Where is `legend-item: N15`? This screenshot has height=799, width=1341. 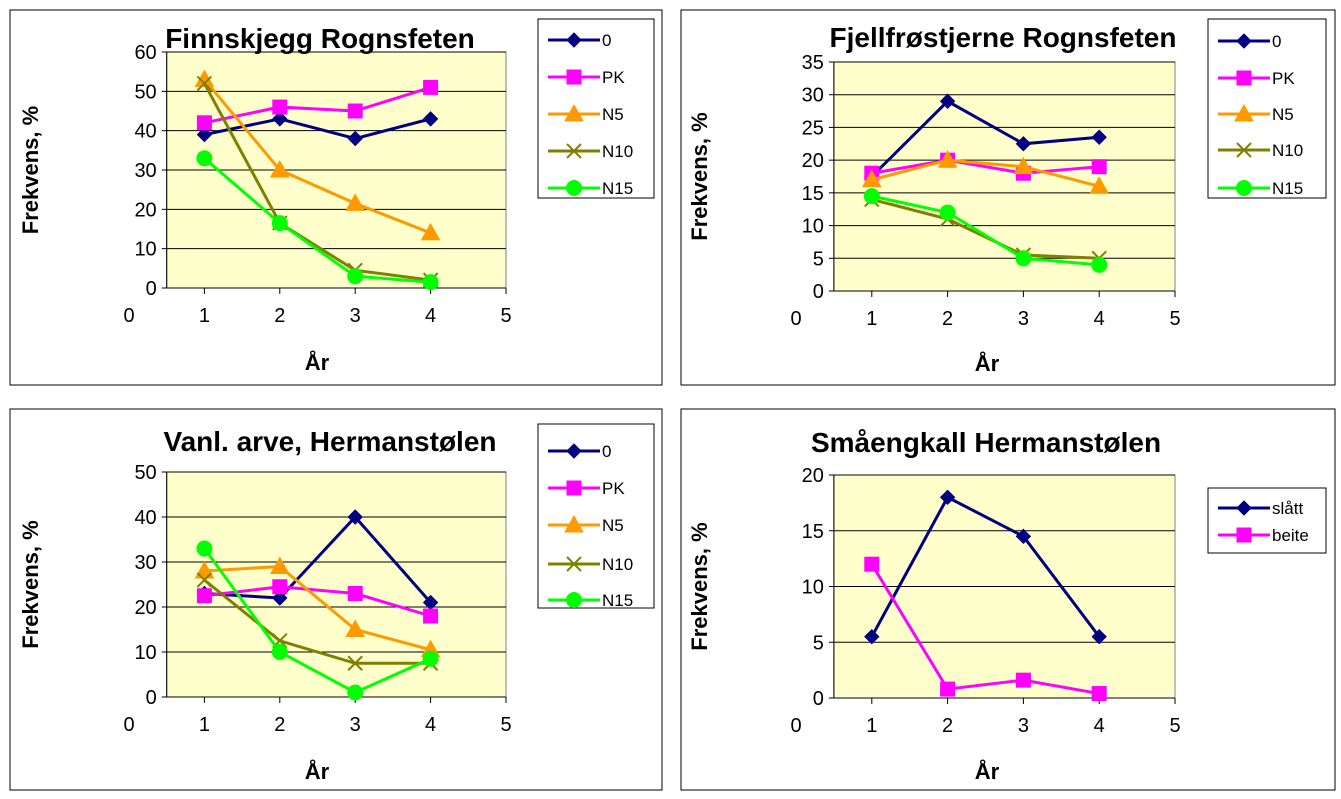 legend-item: N15 is located at coordinates (1260, 188).